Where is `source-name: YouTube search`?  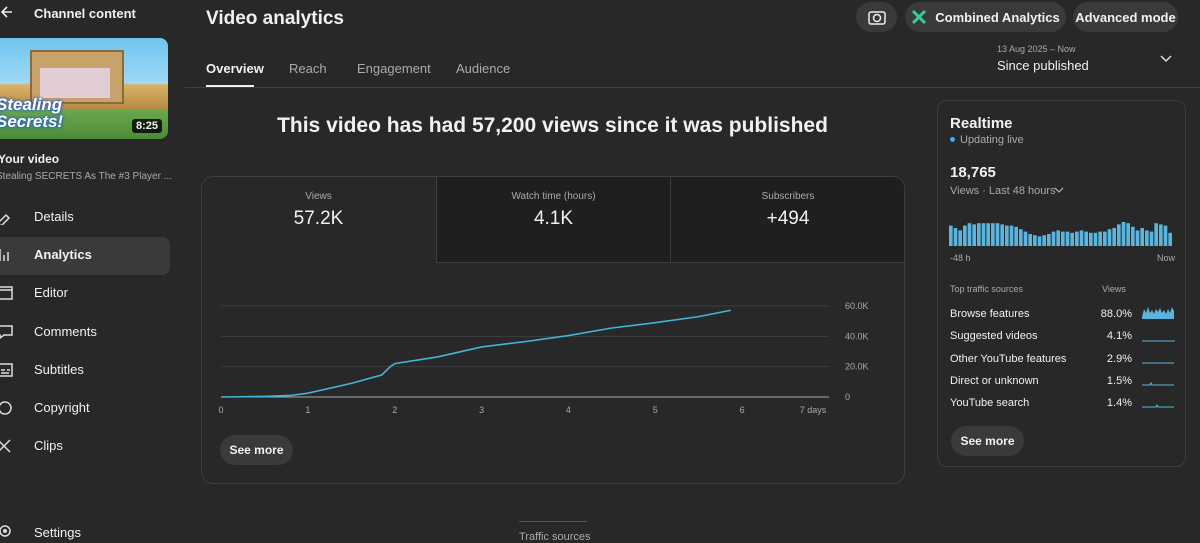 source-name: YouTube search is located at coordinates (990, 403).